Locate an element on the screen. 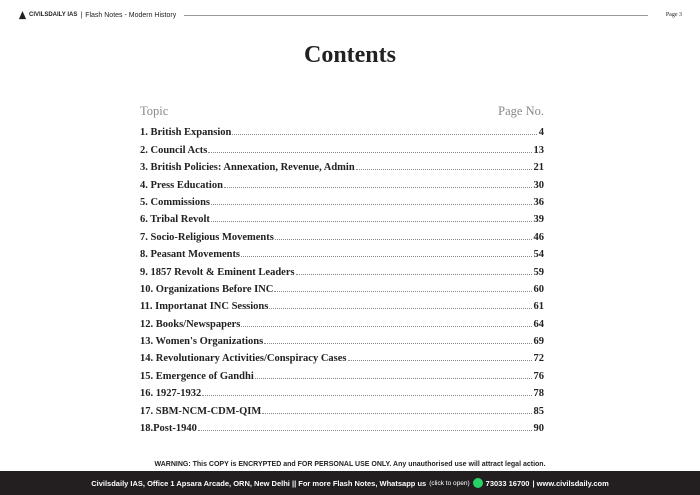  toc-page: 61 is located at coordinates (539, 307).